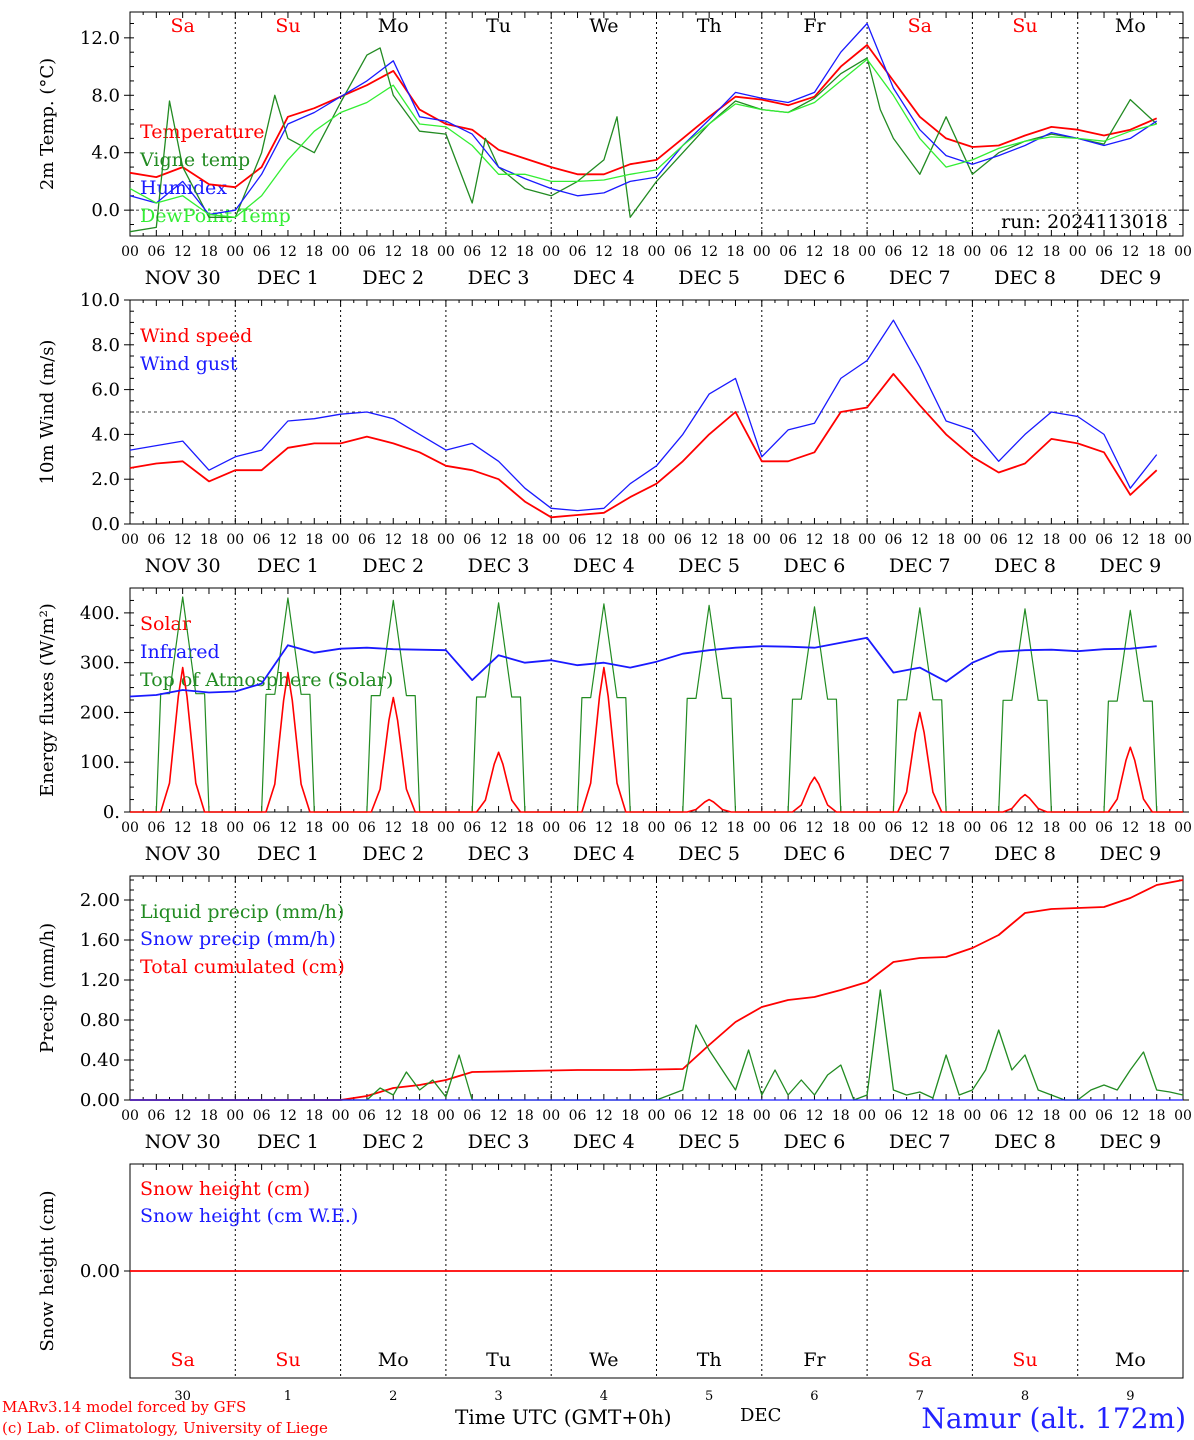 This screenshot has height=1440, width=1194. Describe the element at coordinates (643, 140) in the screenshot. I see `series-vigne-temp` at that location.